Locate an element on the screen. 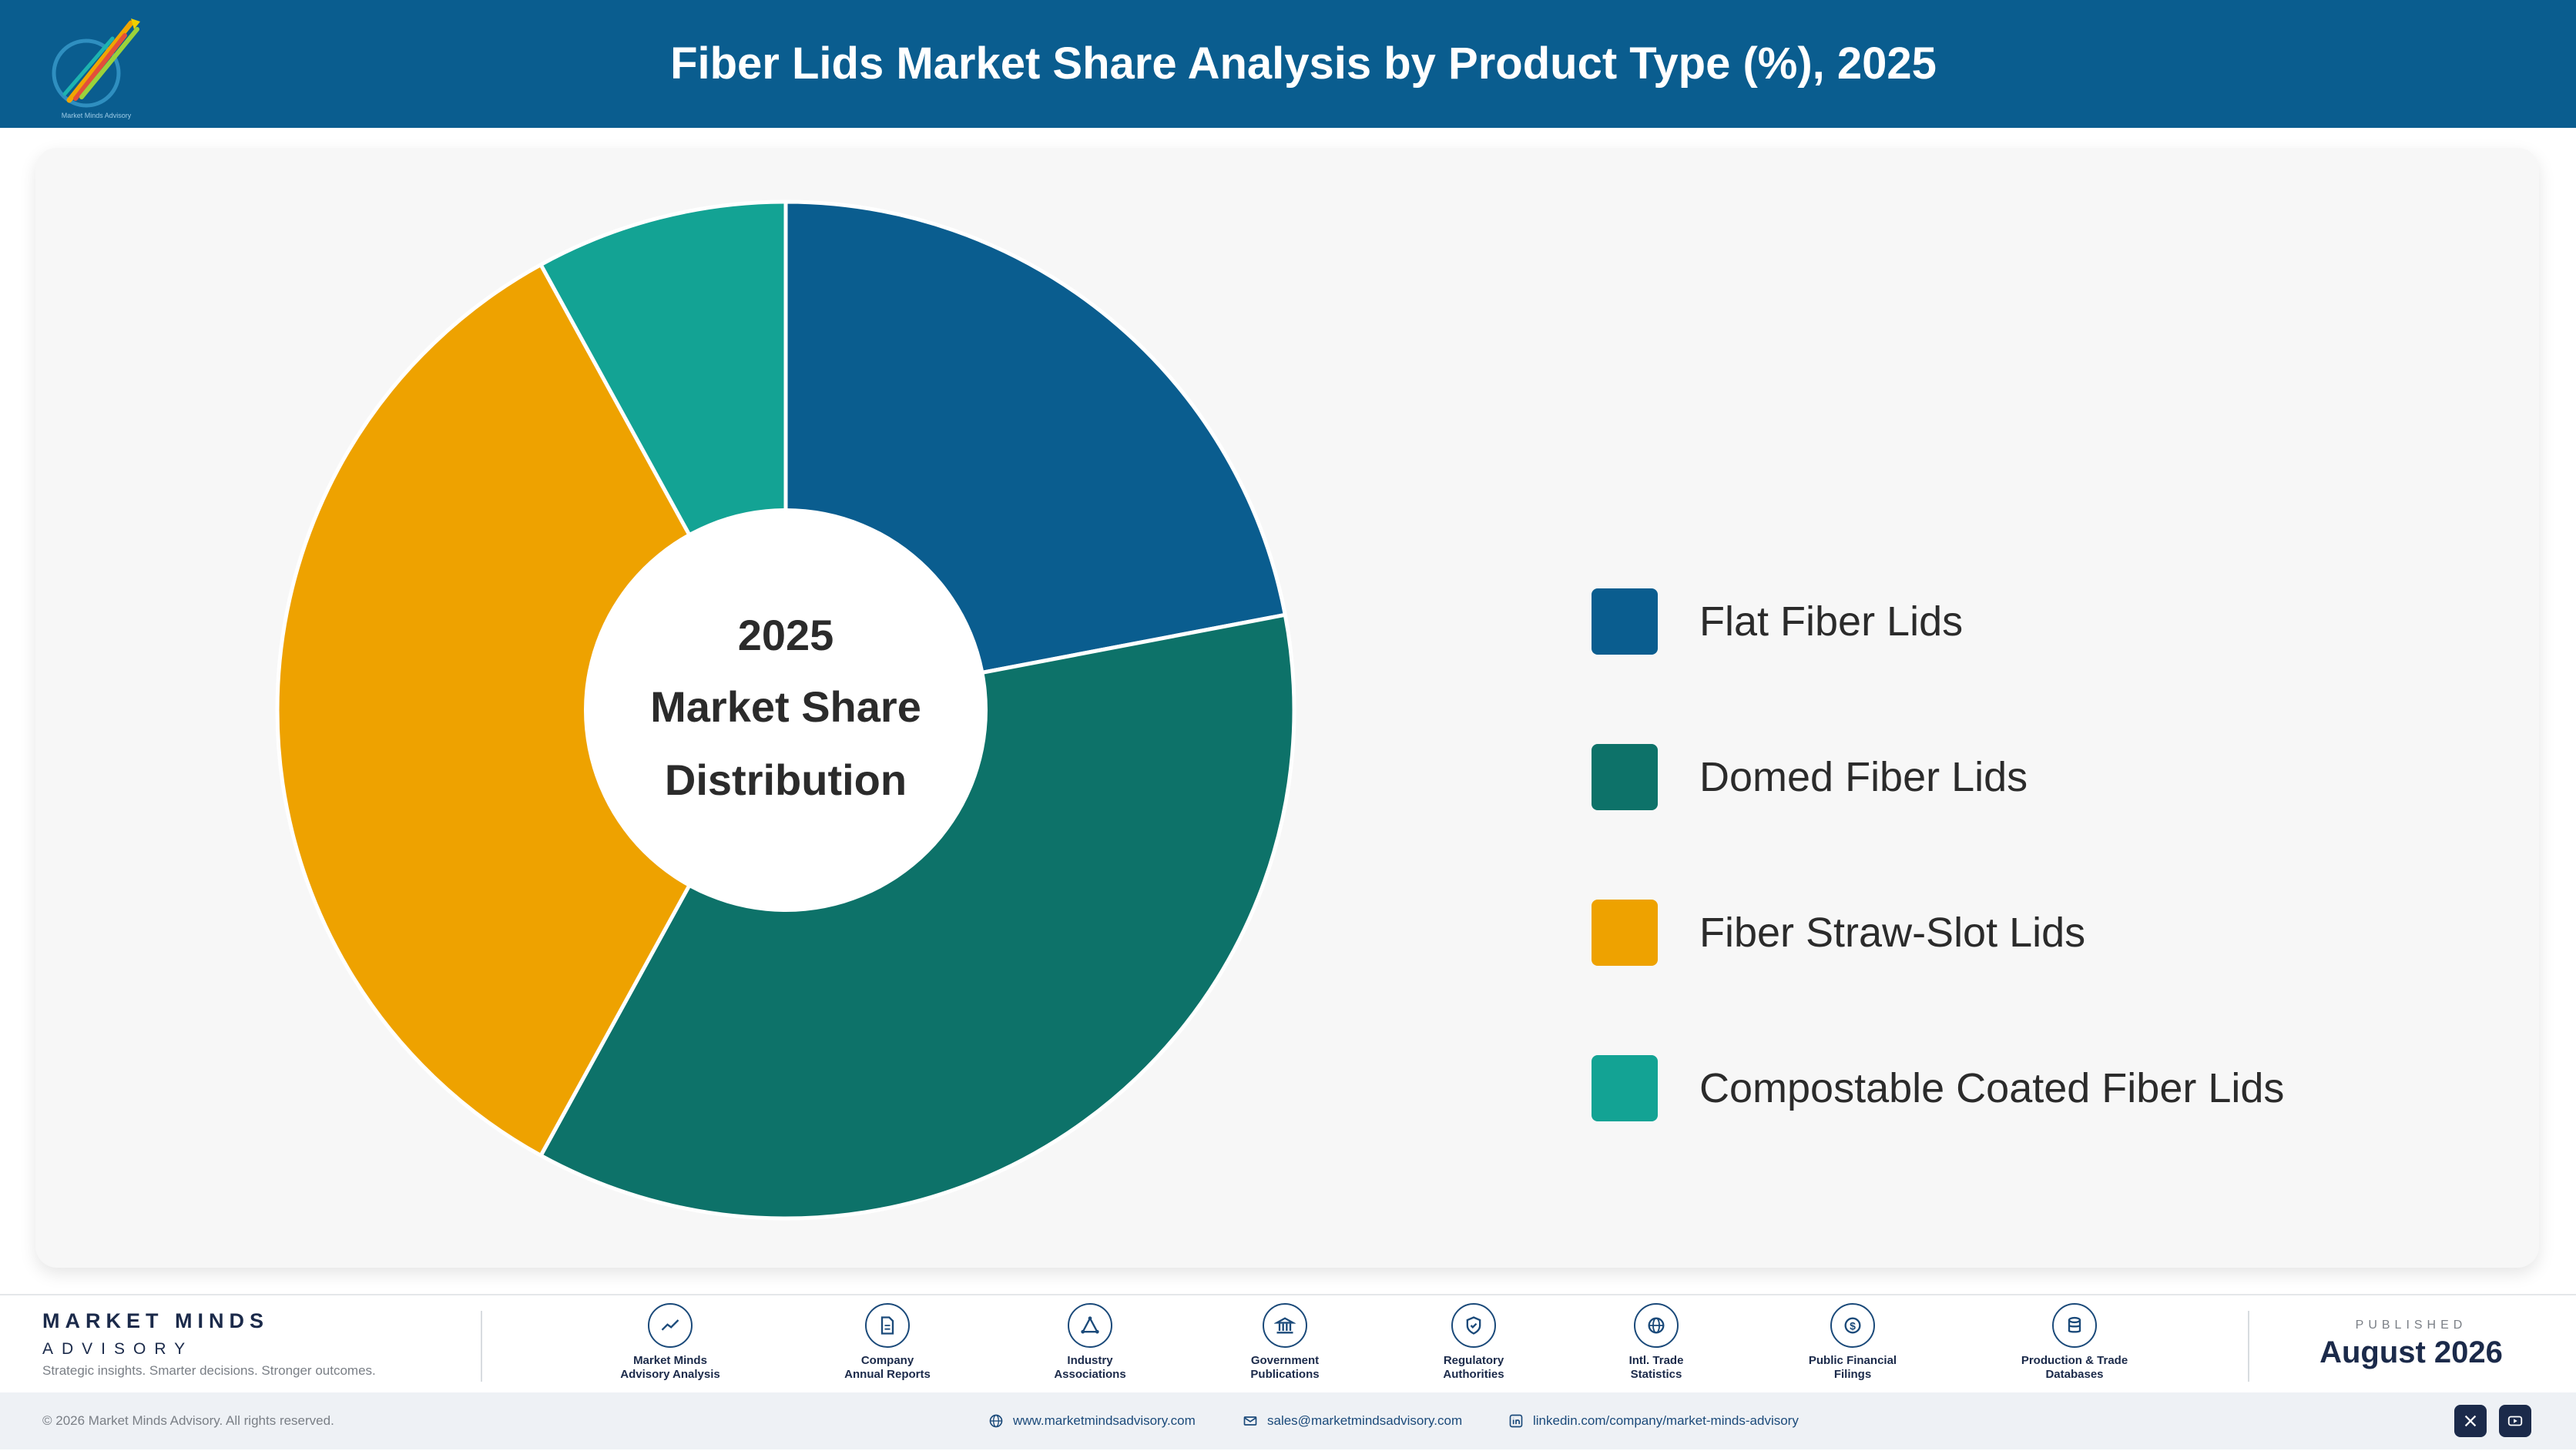 The image size is (2576, 1451). email-link: sales@marketmindsadvisory.com is located at coordinates (1352, 1420).